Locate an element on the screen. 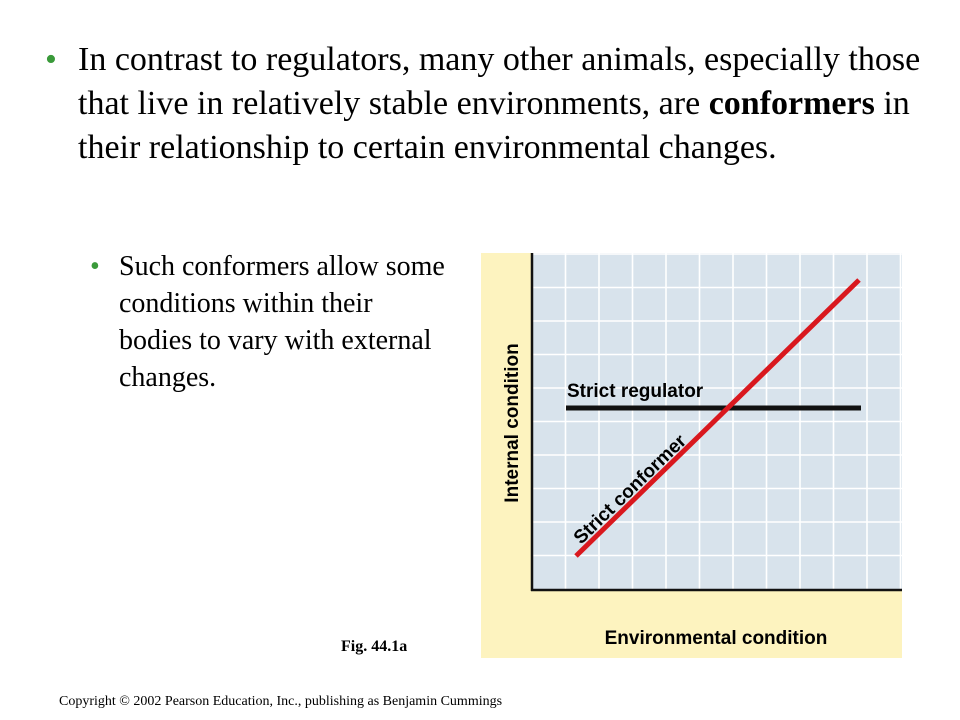 The height and width of the screenshot is (720, 960). strict-regulator-label: Strict regulator is located at coordinates (635, 391).